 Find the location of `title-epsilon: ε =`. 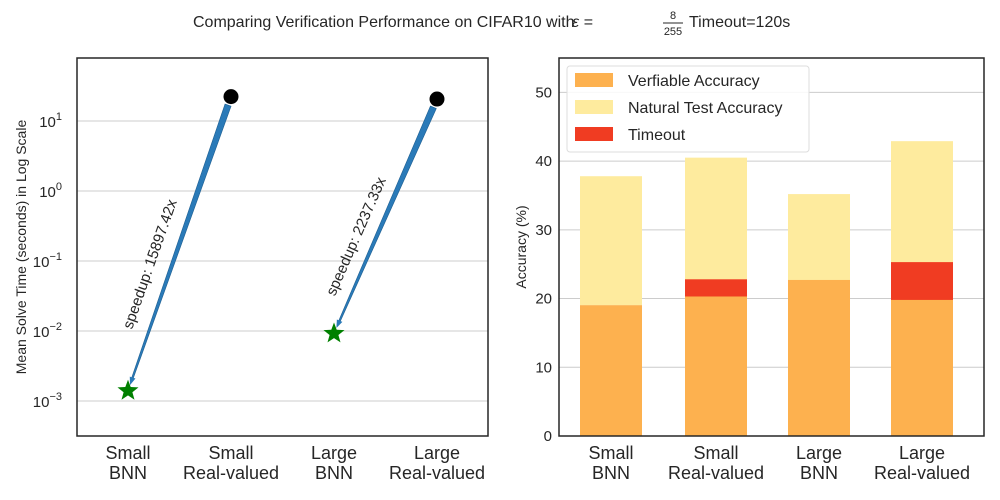

title-epsilon: ε = is located at coordinates (582, 22).